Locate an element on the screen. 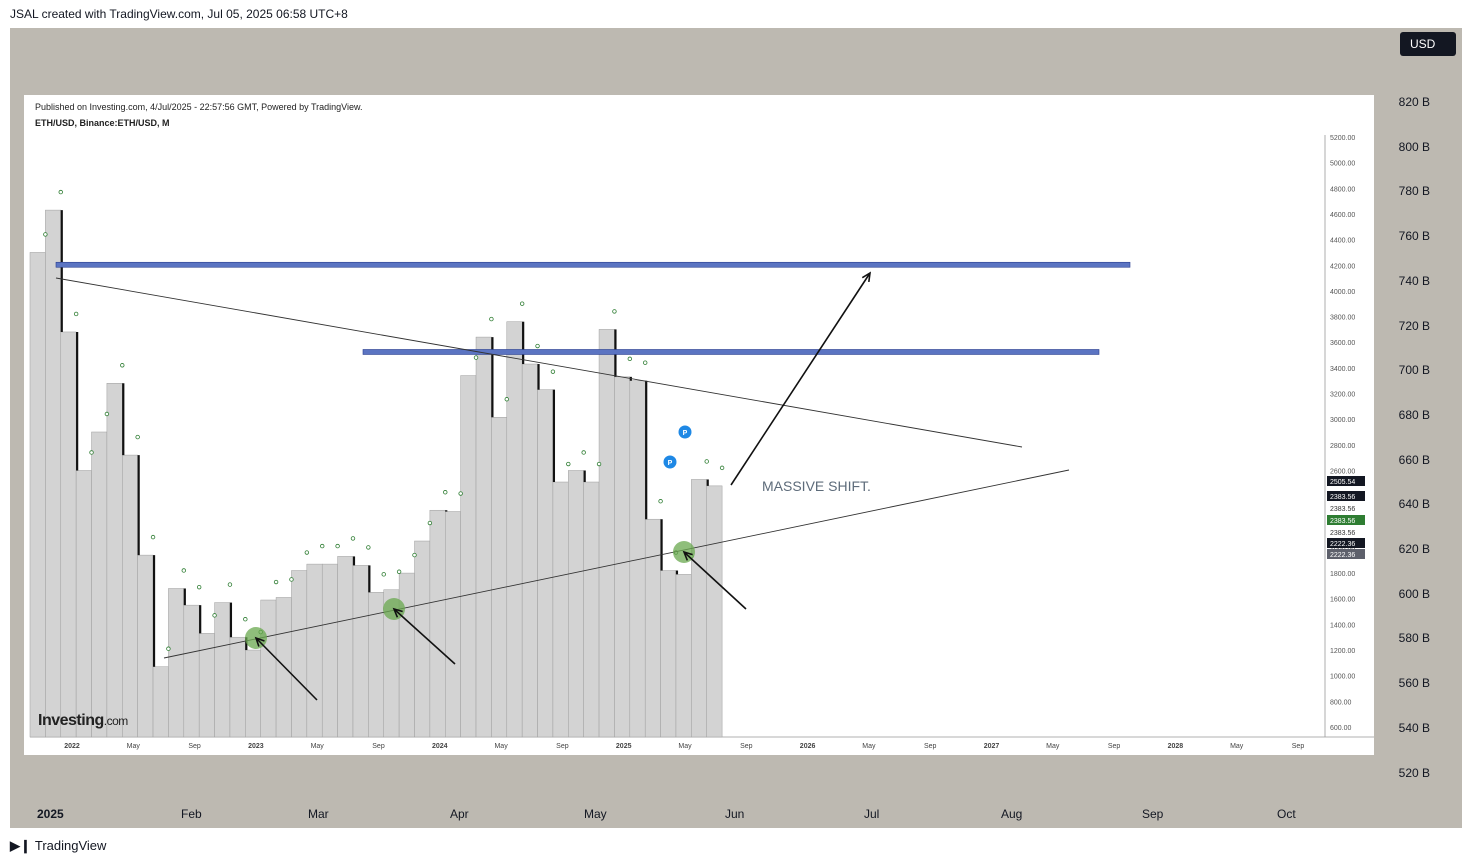  price-tick-label: 1000.00 is located at coordinates (1342, 677).